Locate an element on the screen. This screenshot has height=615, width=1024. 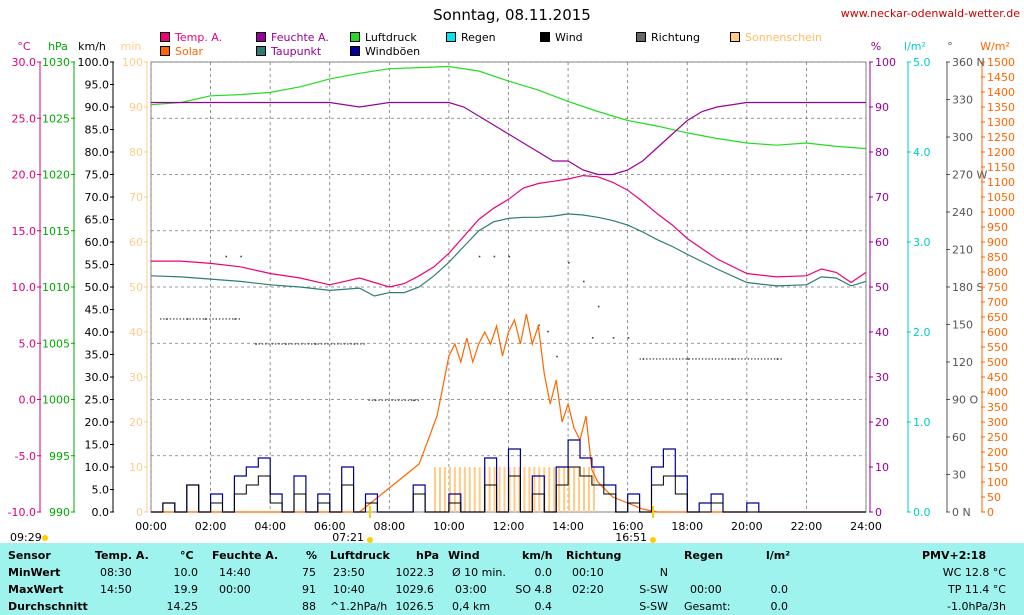
legend-label: Wind is located at coordinates (569, 37).